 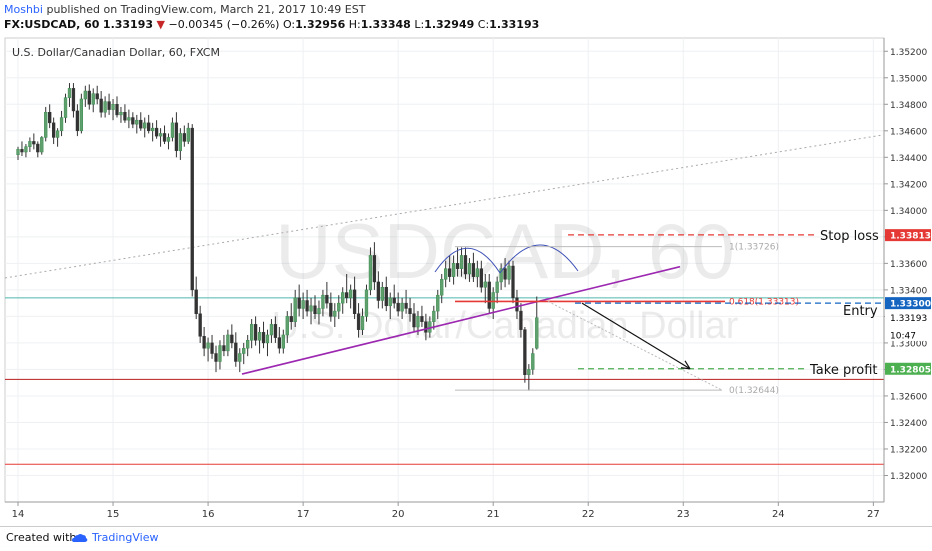 What do you see at coordinates (849, 236) in the screenshot?
I see `stop-loss-label: Stop loss` at bounding box center [849, 236].